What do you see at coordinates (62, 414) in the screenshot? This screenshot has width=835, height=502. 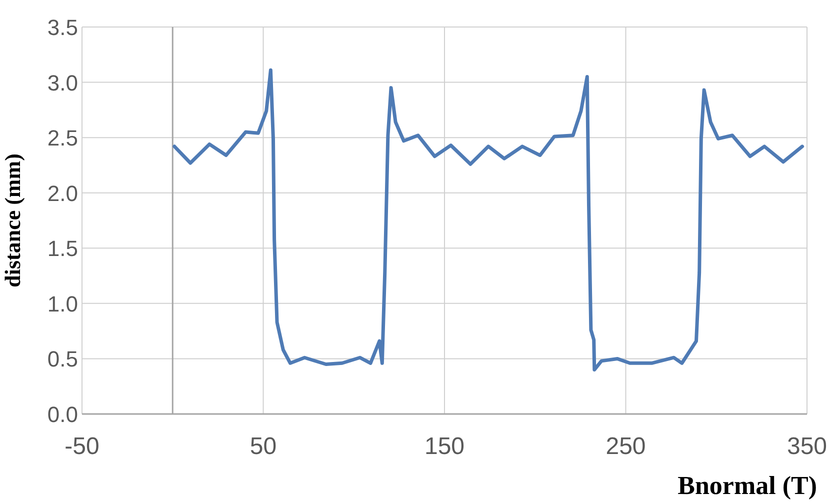 I see `y-tick-label: 0.0` at bounding box center [62, 414].